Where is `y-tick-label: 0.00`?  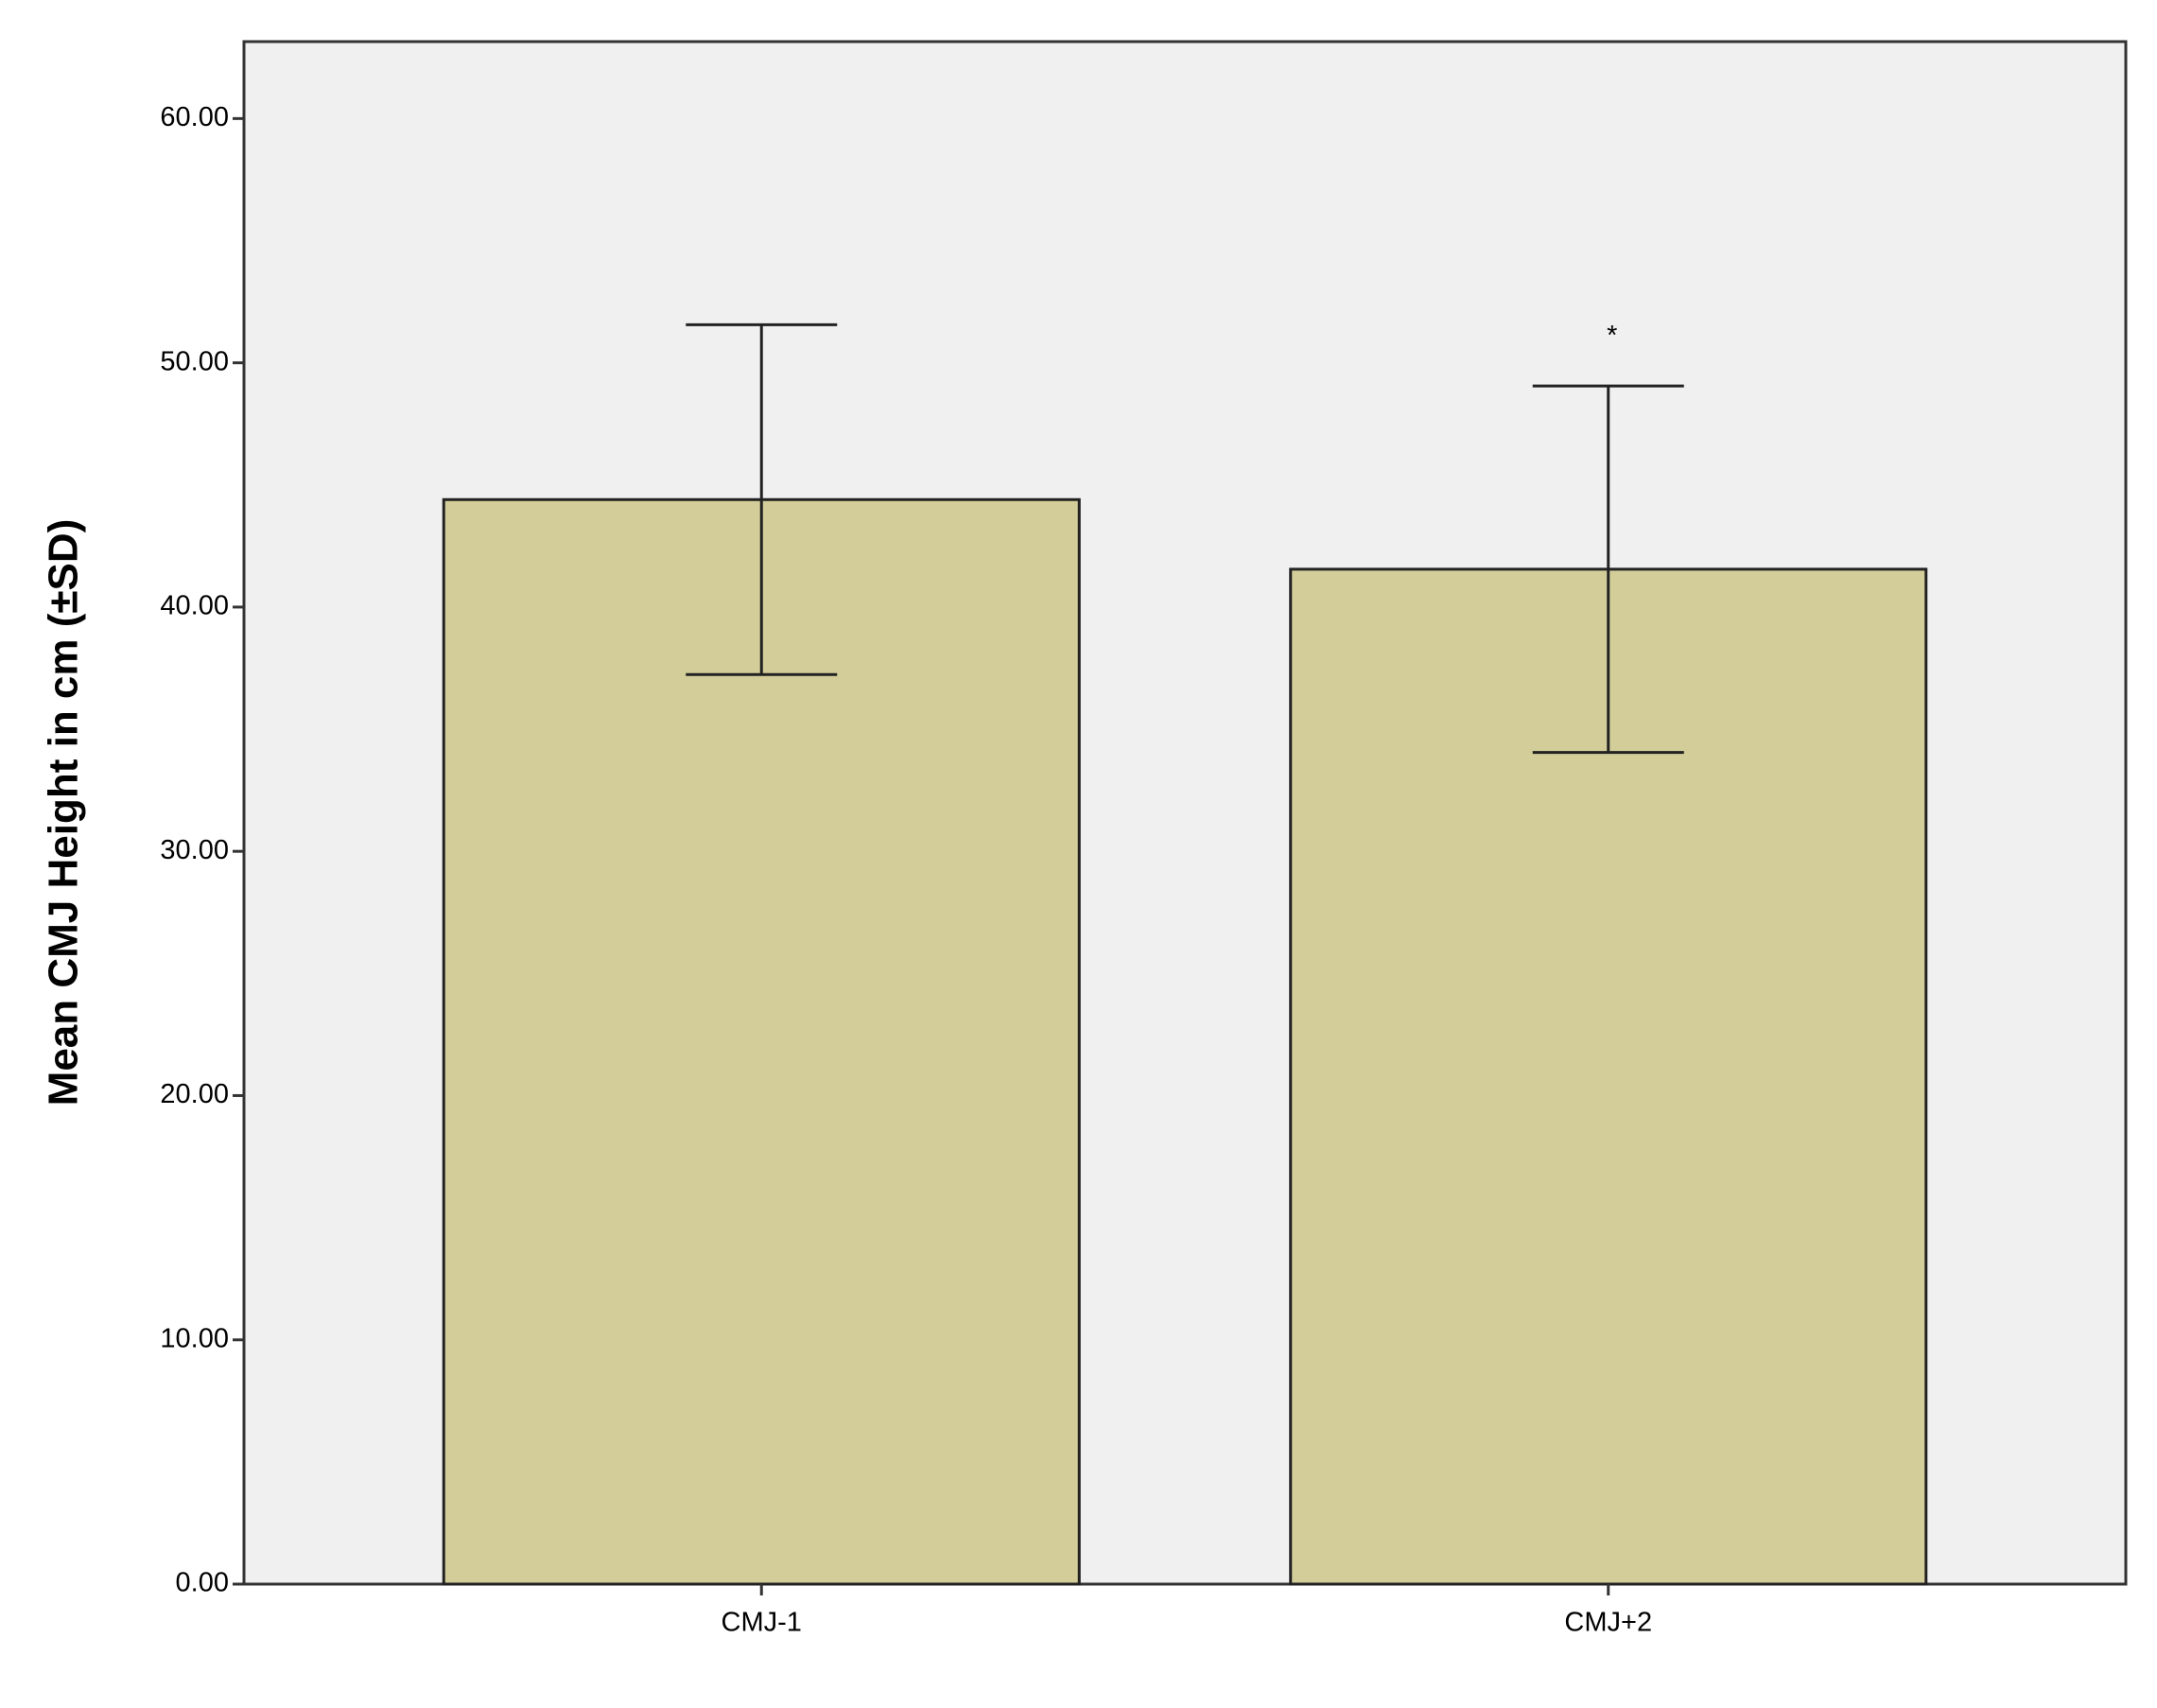 y-tick-label: 0.00 is located at coordinates (202, 1583).